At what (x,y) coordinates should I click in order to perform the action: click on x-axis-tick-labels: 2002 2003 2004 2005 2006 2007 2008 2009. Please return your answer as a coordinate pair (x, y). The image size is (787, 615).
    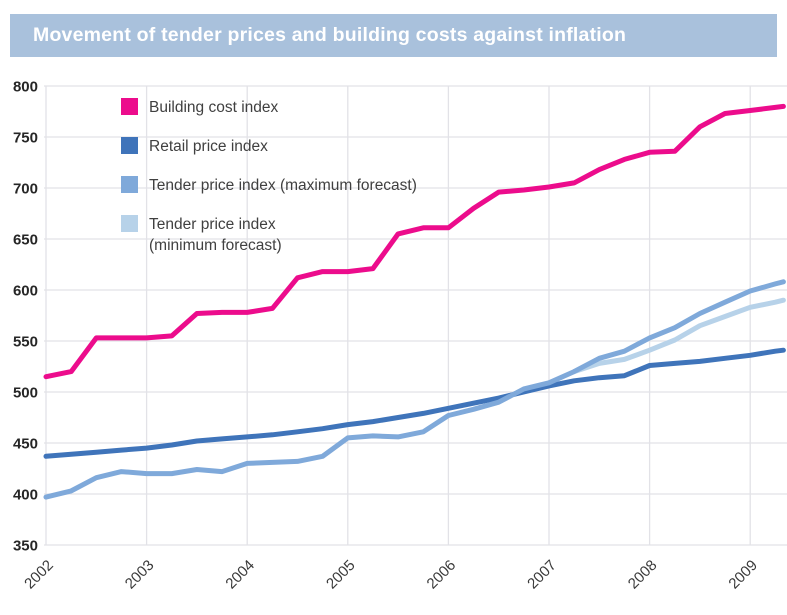
    Looking at the image, I should click on (391, 575).